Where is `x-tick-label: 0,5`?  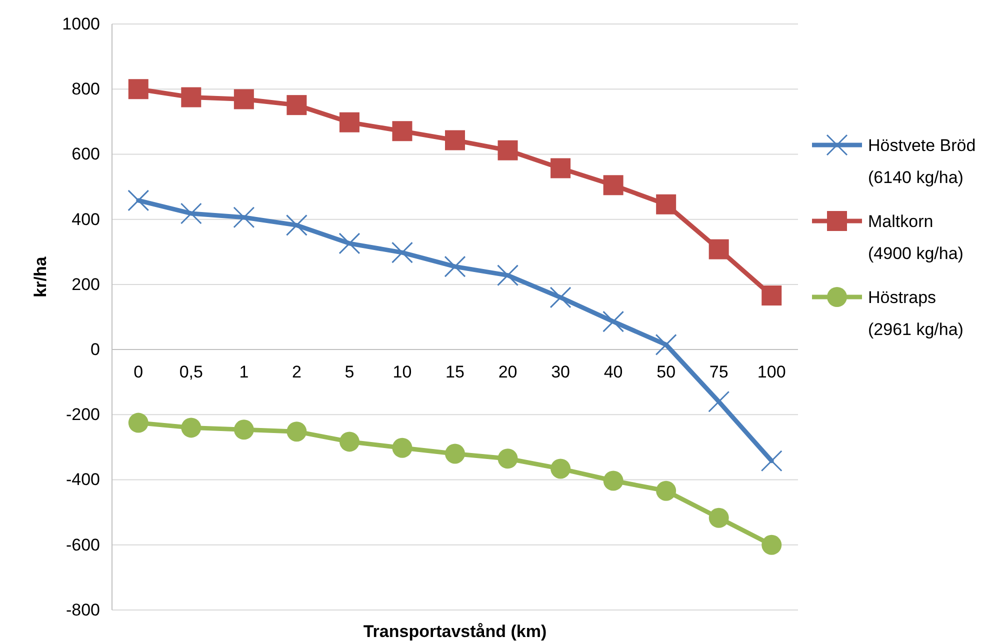
x-tick-label: 0,5 is located at coordinates (191, 372).